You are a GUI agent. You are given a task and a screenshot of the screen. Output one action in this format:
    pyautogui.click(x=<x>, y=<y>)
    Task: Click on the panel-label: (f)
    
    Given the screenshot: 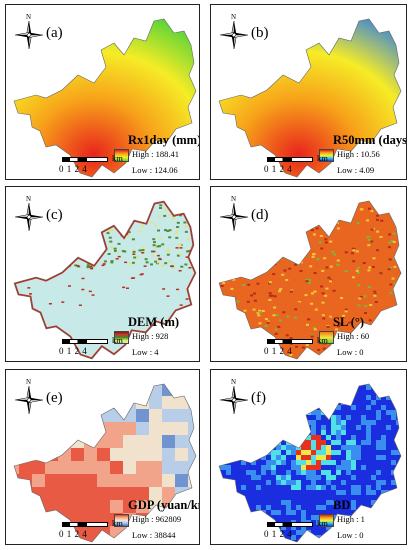 What is the action you would take?
    pyautogui.click(x=258, y=398)
    